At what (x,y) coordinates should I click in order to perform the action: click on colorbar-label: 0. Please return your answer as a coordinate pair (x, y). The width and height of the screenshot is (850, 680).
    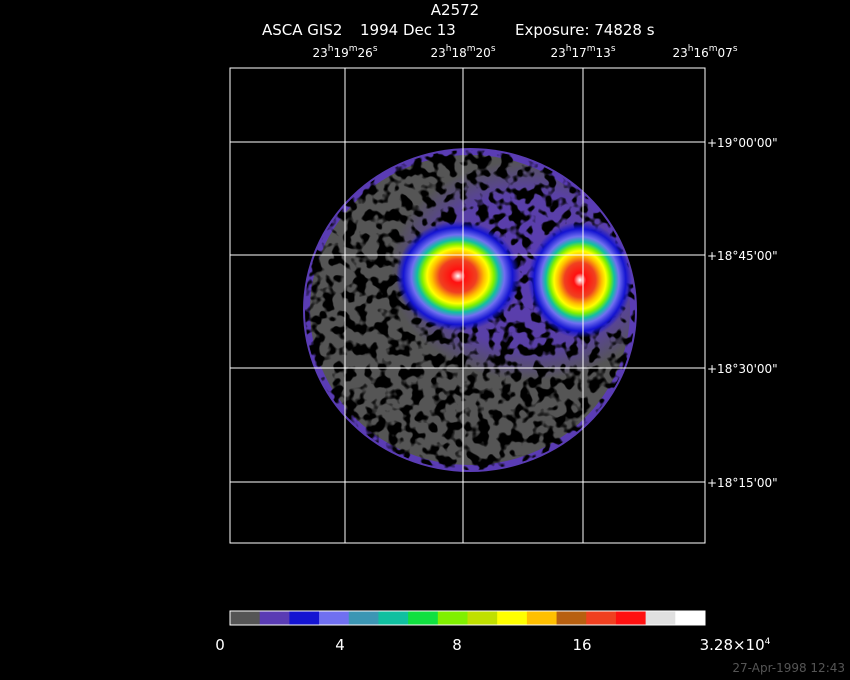
    Looking at the image, I should click on (220, 645).